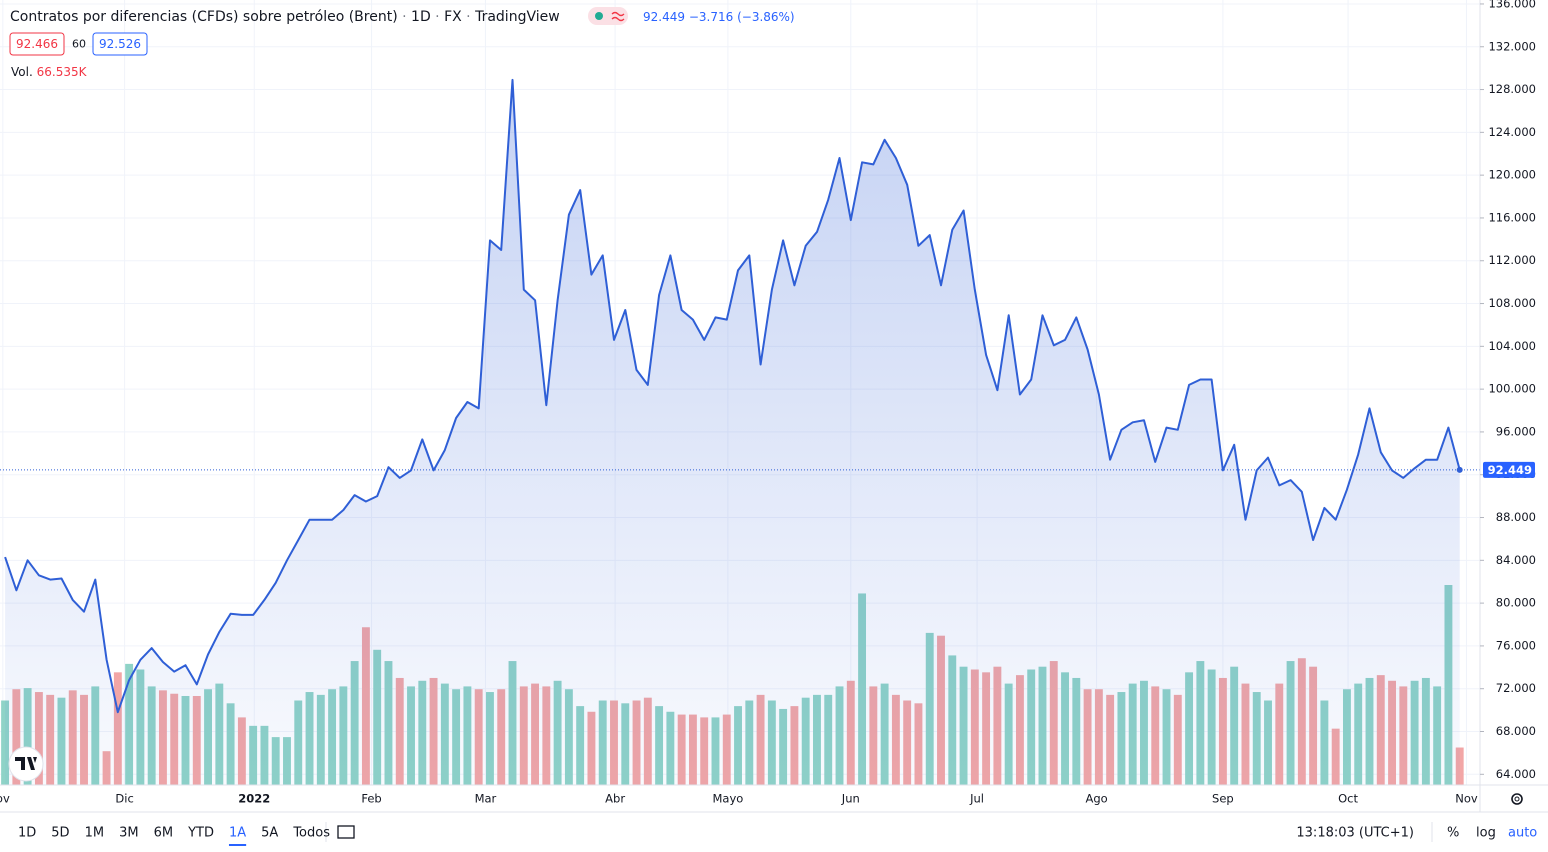 Image resolution: width=1548 pixels, height=852 pixels. What do you see at coordinates (1516, 603) in the screenshot?
I see `y-tick-label: 80.000` at bounding box center [1516, 603].